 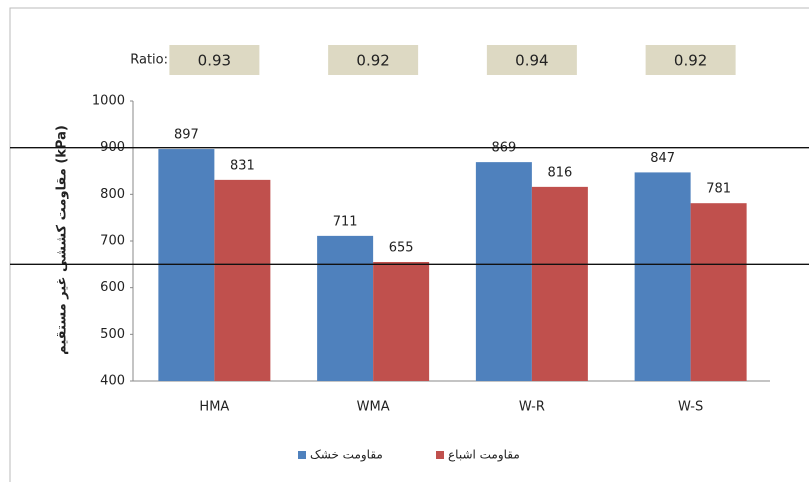 What do you see at coordinates (532, 407) in the screenshot?
I see `x-tick-label: W-R` at bounding box center [532, 407].